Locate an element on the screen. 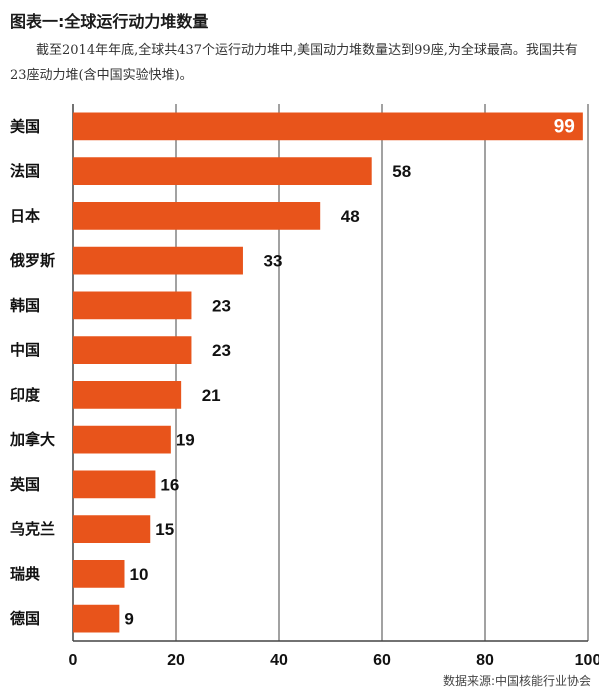  x-tick-label: 0 is located at coordinates (73, 660).